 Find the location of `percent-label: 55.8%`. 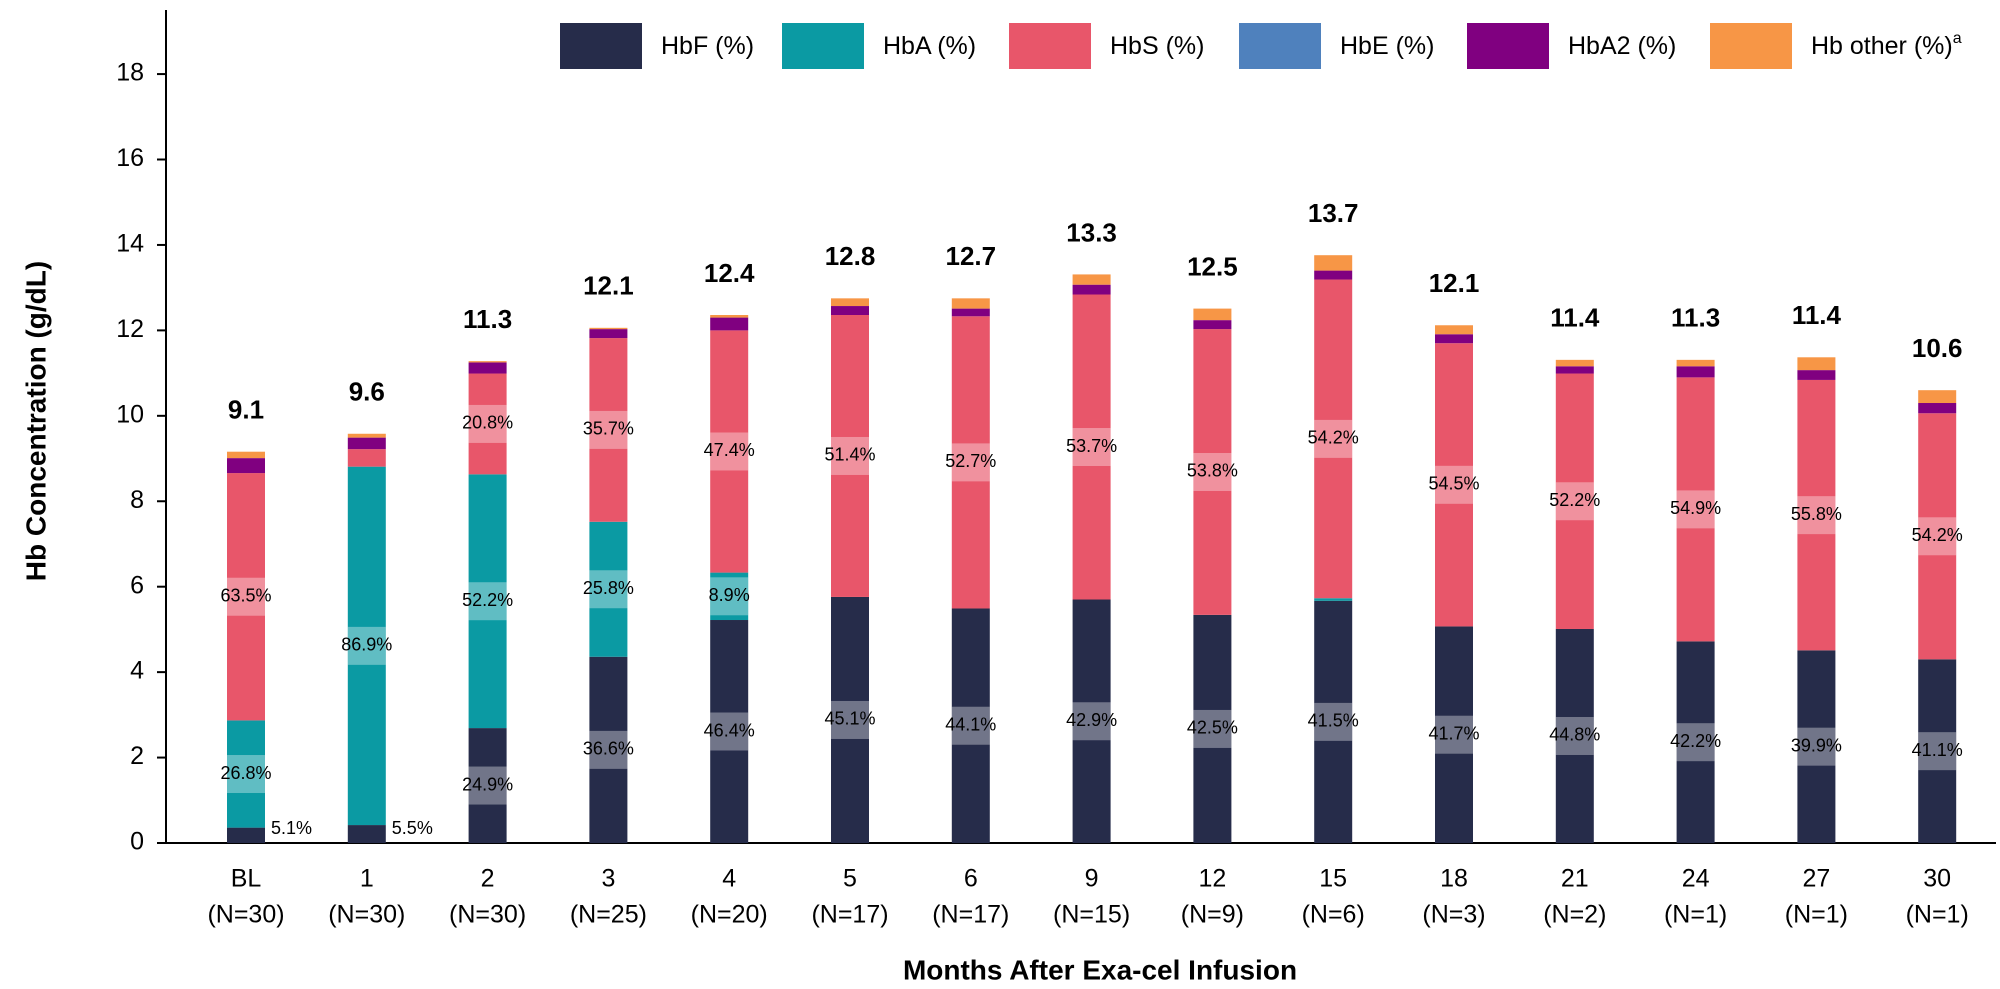

percent-label: 55.8% is located at coordinates (1816, 514).